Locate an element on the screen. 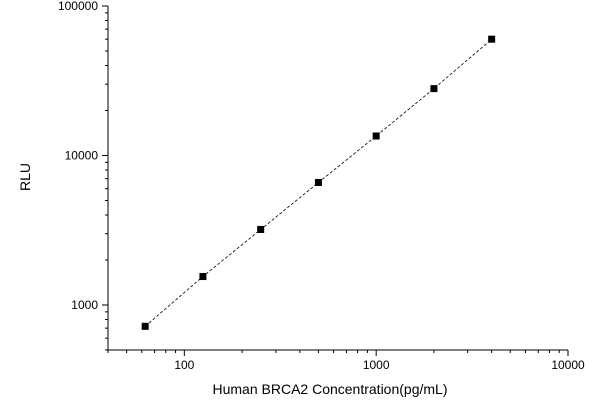  x-tick-label: 1000 is located at coordinates (376, 365).